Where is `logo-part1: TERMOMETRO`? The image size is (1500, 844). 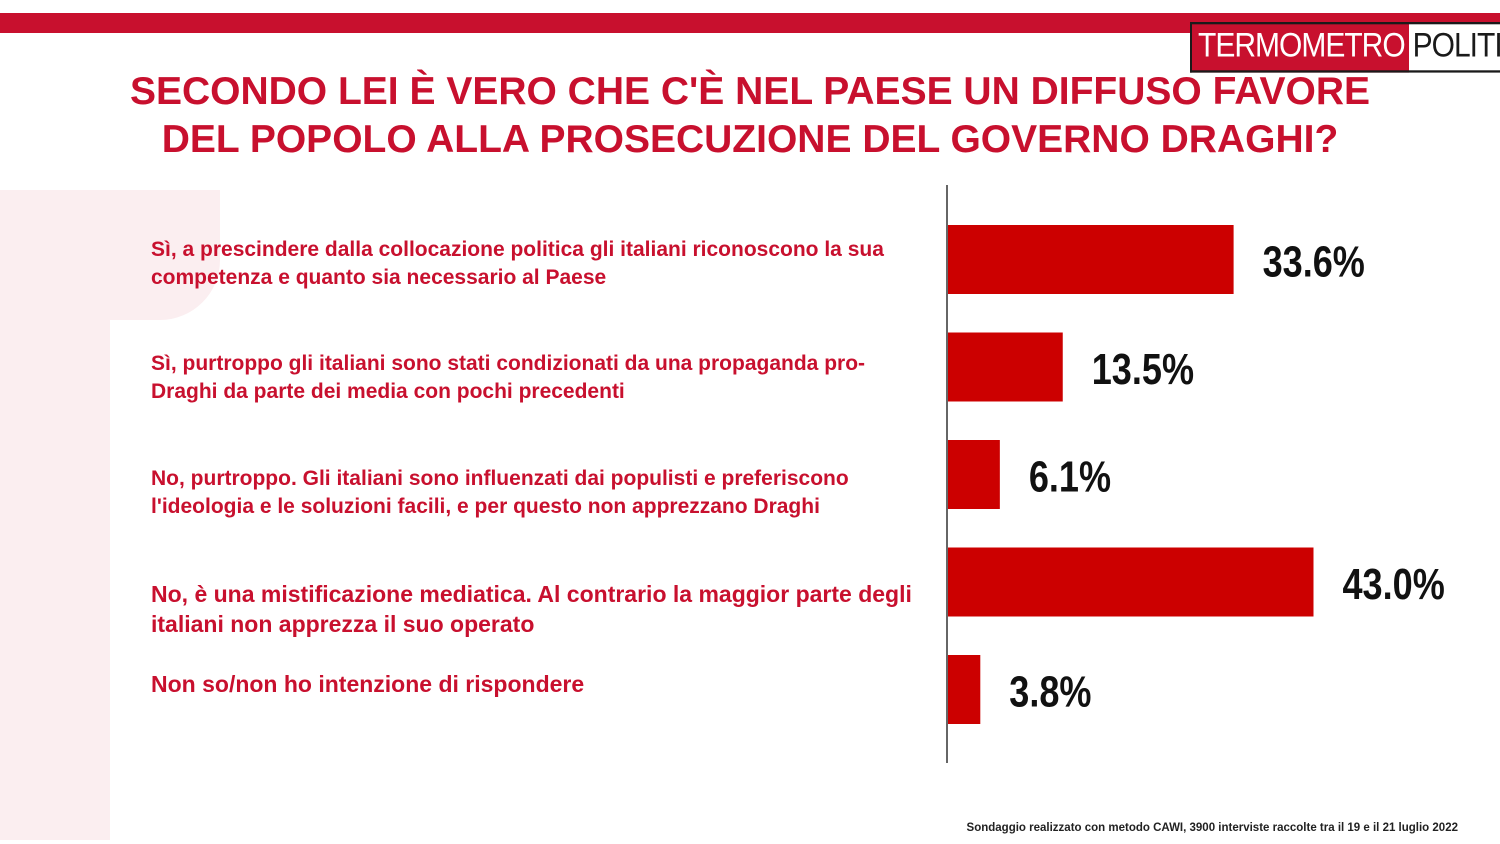
logo-part1: TERMOMETRO is located at coordinates (1299, 47).